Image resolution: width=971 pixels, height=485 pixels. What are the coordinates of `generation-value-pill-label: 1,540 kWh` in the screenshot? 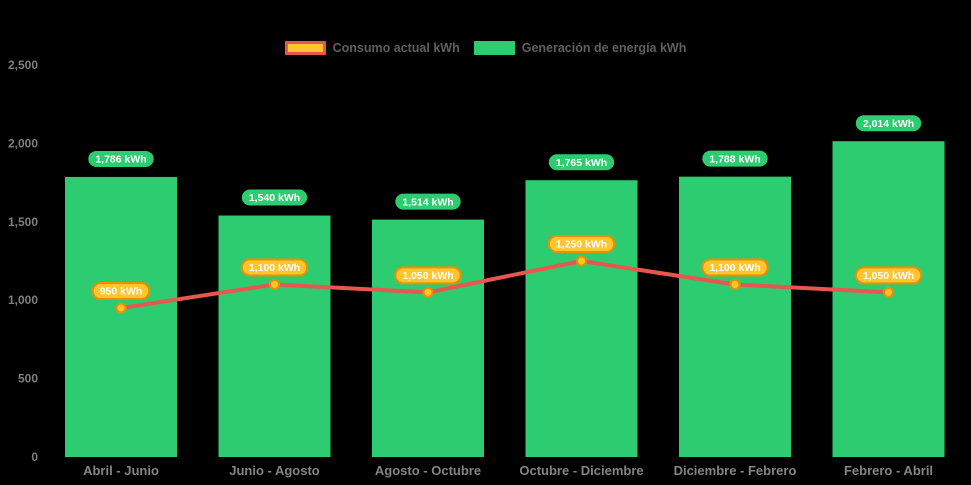 It's located at (274, 198).